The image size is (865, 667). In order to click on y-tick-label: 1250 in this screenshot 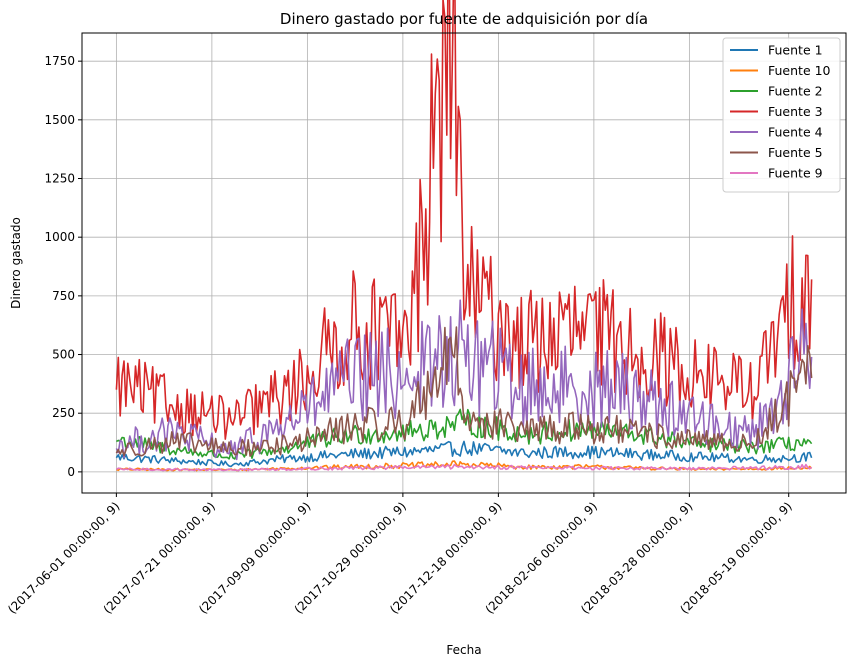, I will do `click(59, 179)`.